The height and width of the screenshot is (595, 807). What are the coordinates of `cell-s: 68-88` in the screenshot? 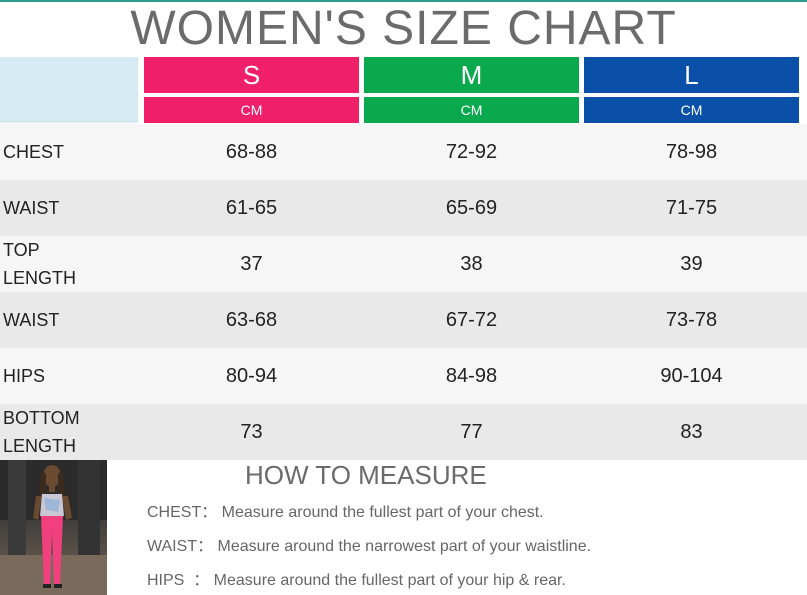 It's located at (251, 151).